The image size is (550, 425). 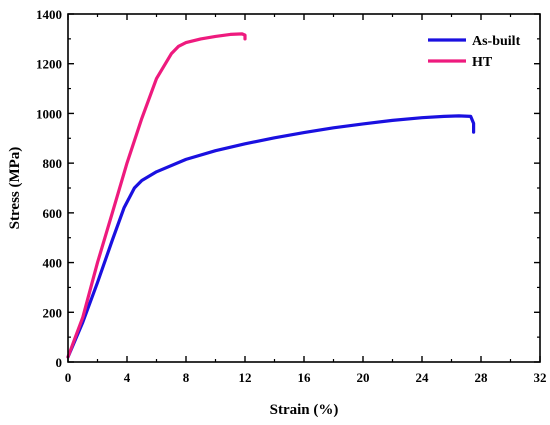 What do you see at coordinates (540, 377) in the screenshot?
I see `x-tick-label: 32` at bounding box center [540, 377].